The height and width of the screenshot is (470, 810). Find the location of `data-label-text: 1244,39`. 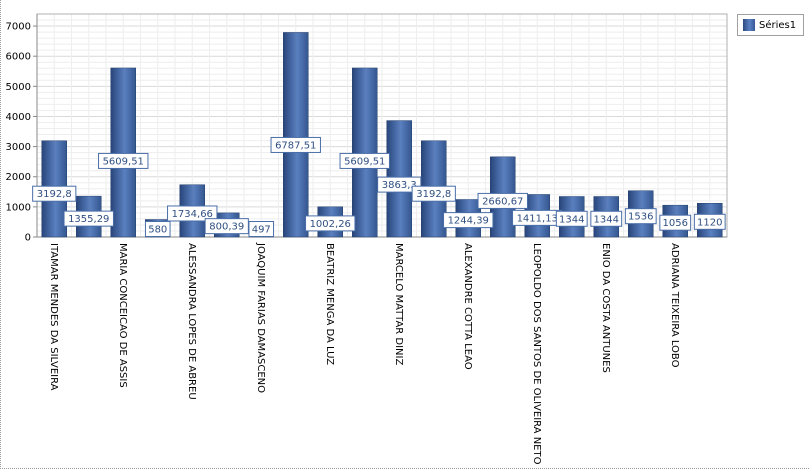

data-label-text: 1244,39 is located at coordinates (468, 221).